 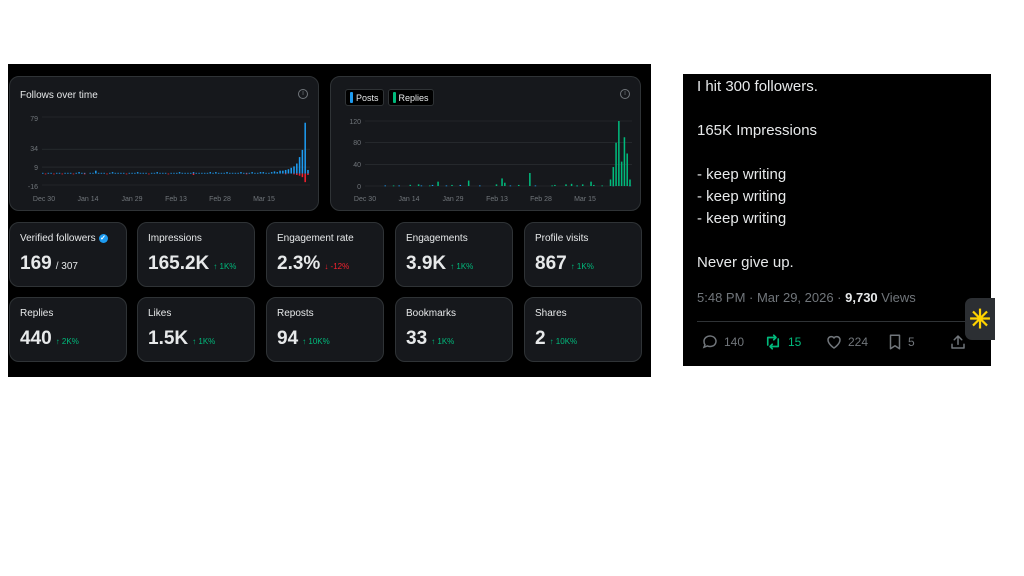 I want to click on stat-verified-followers: Verified followers ✓ 169 / 307, so click(x=68, y=254).